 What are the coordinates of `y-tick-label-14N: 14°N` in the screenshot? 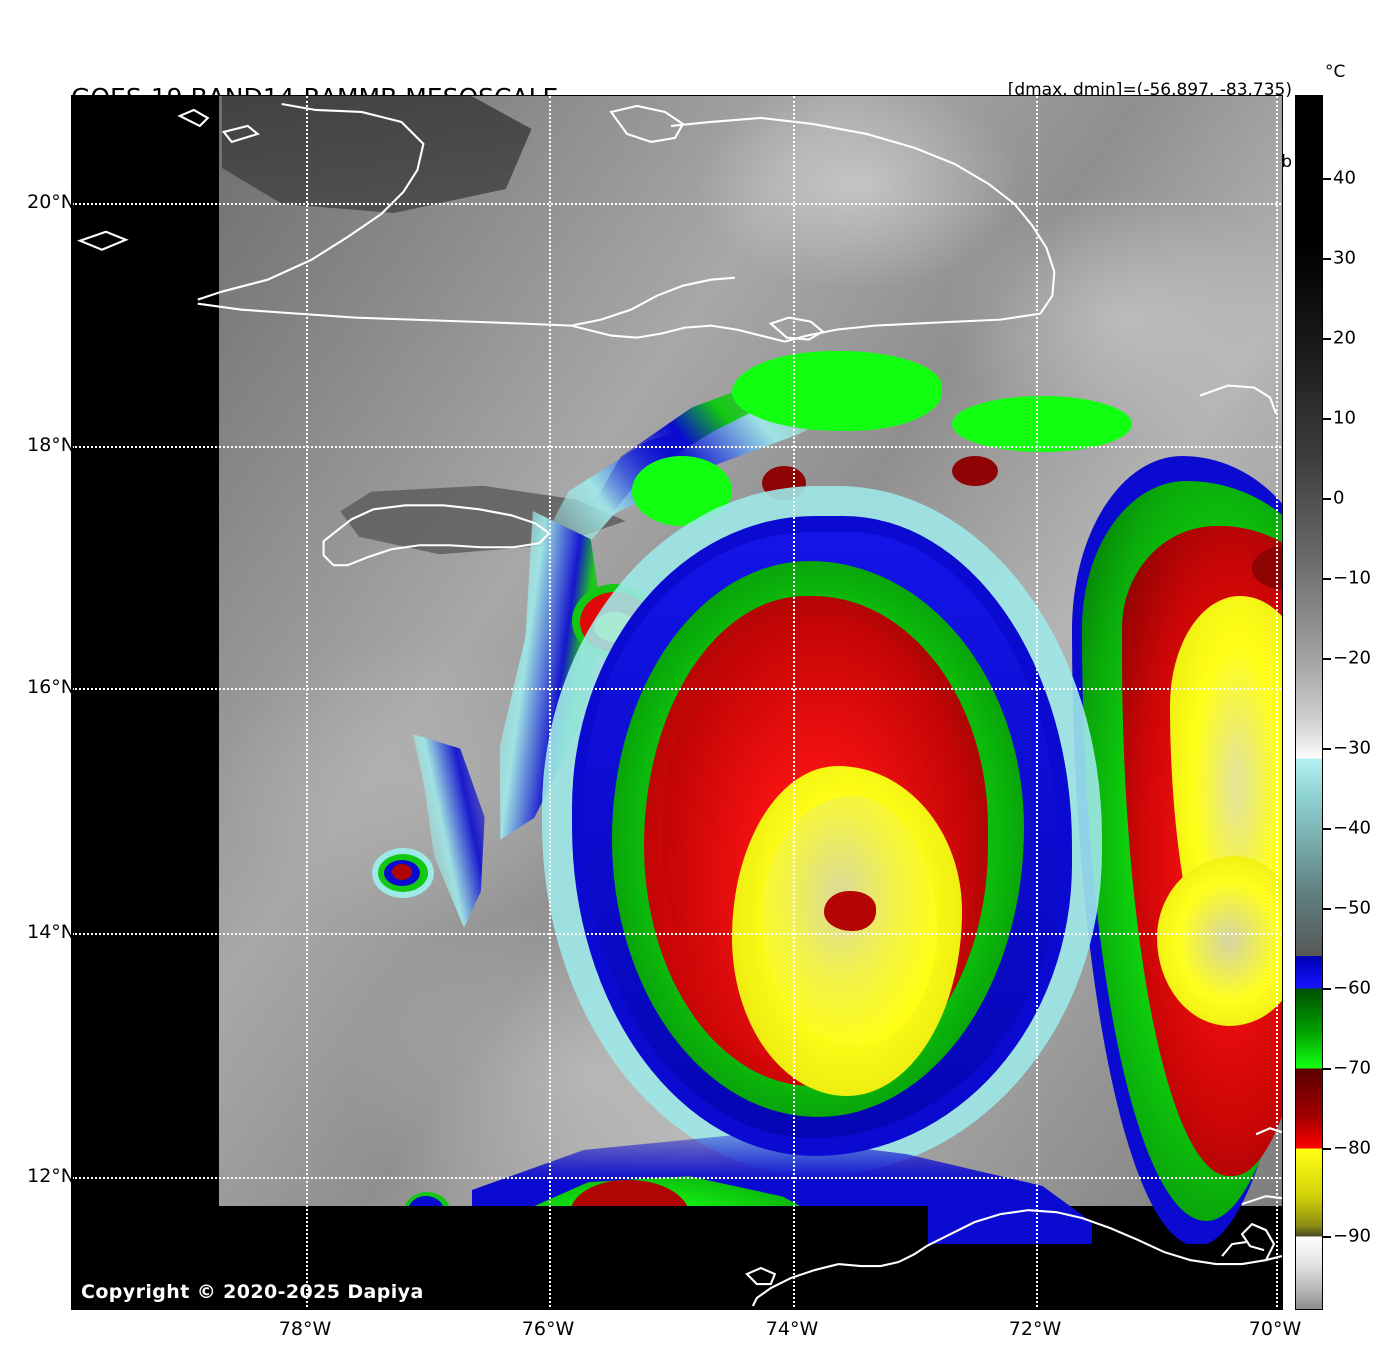 It's located at (51, 932).